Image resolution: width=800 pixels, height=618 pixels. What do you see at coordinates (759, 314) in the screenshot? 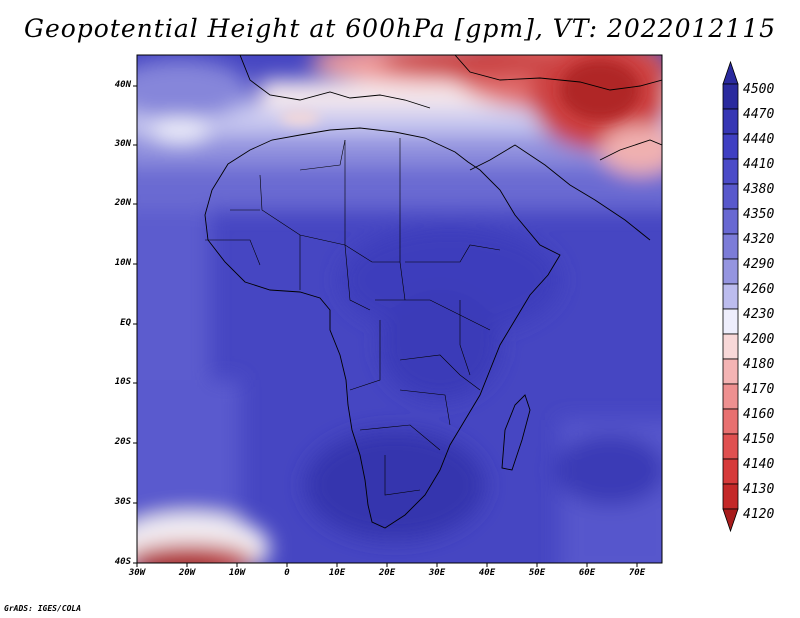
I see `colorbar-label-4230: 4230` at bounding box center [759, 314].